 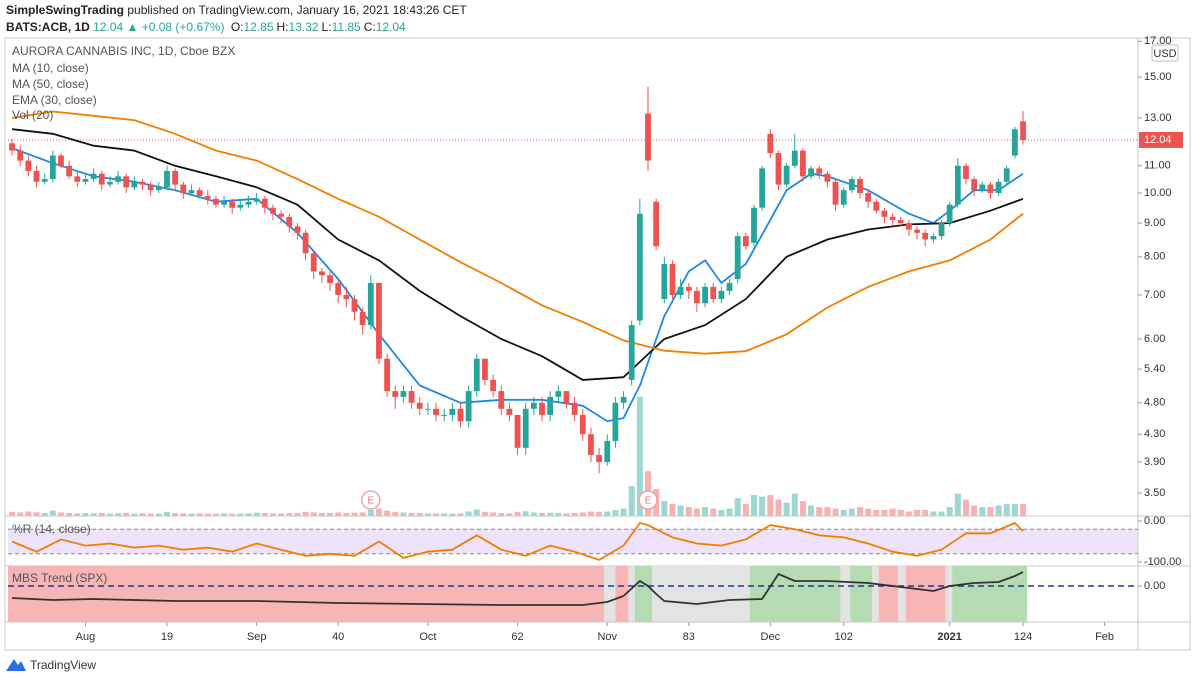 What do you see at coordinates (123, 51) in the screenshot?
I see `chart-title: AURORA CANNABIS INC, 1D, Cboe BZX` at bounding box center [123, 51].